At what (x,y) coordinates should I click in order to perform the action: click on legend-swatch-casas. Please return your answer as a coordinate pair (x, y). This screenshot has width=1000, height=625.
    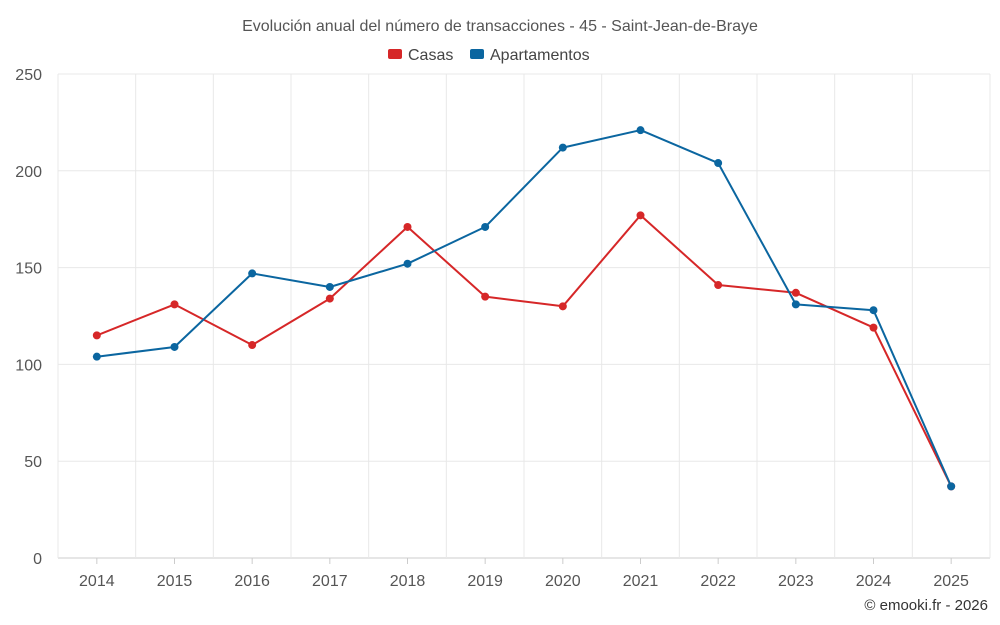
    Looking at the image, I should click on (395, 54).